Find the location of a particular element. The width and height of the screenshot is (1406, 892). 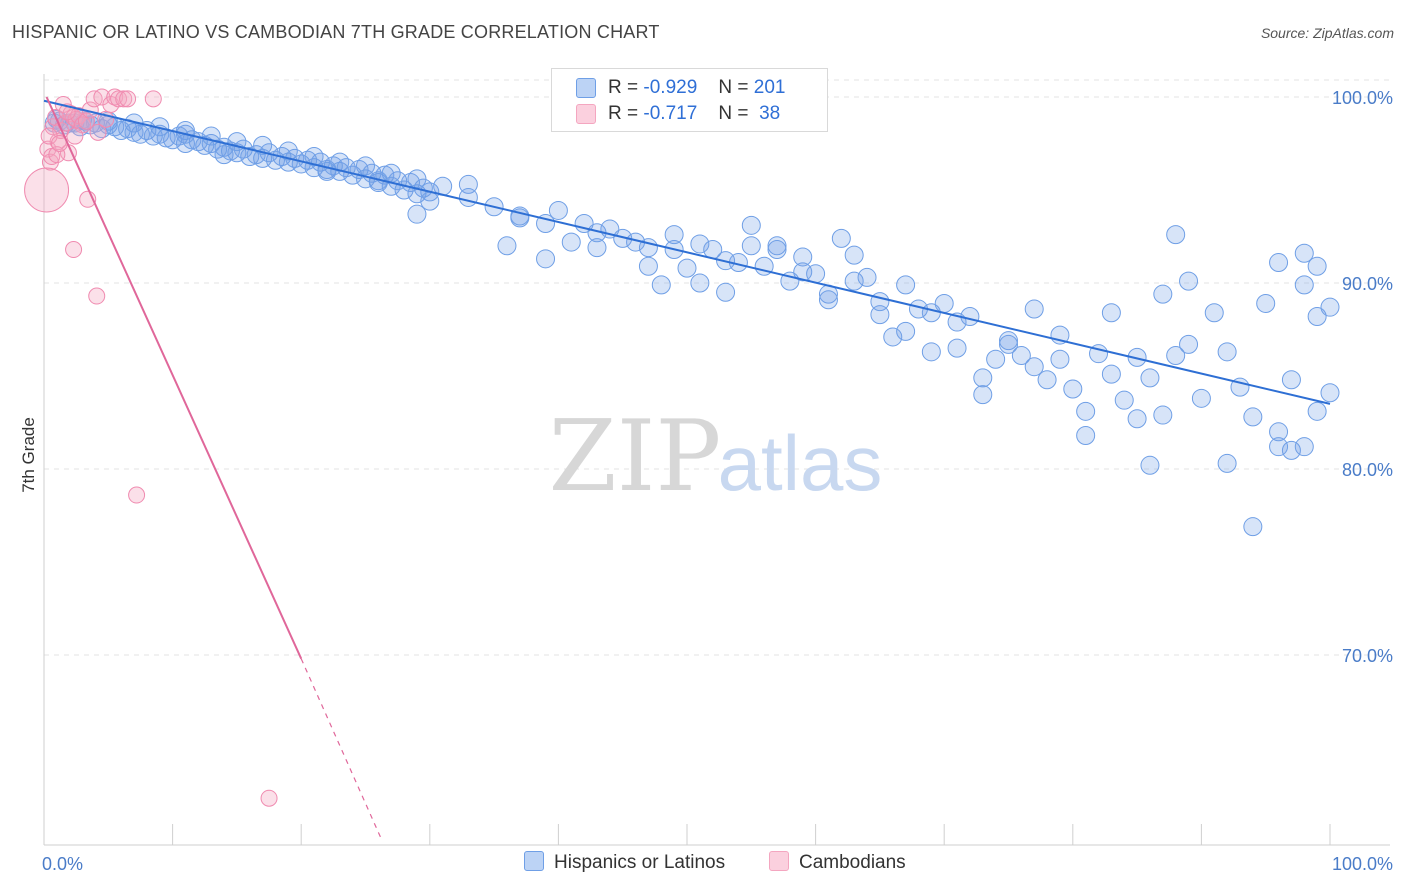

y-tick-label: 100.0% is located at coordinates (1362, 98).